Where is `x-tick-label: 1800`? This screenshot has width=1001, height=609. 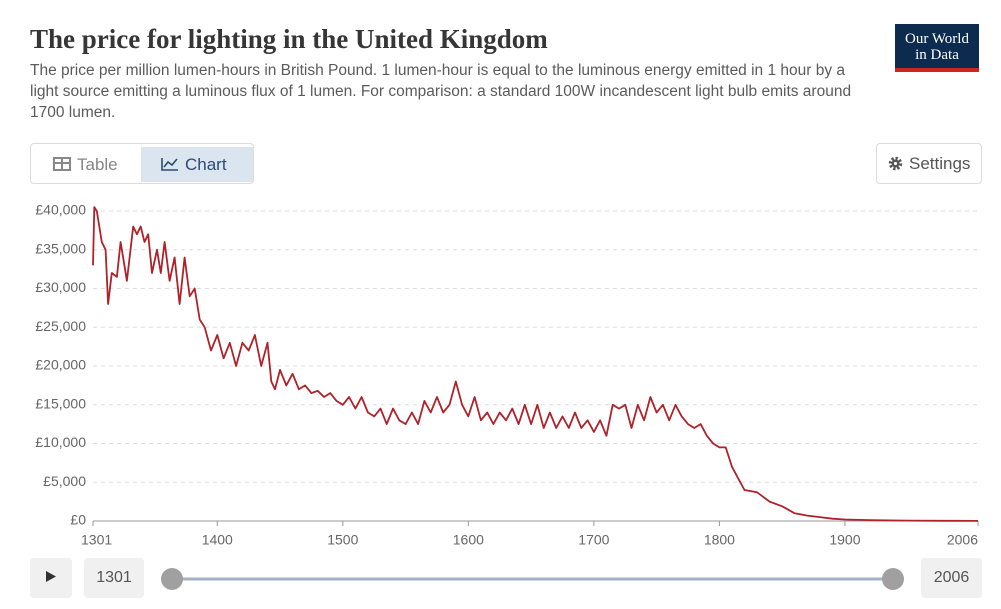 x-tick-label: 1800 is located at coordinates (719, 540).